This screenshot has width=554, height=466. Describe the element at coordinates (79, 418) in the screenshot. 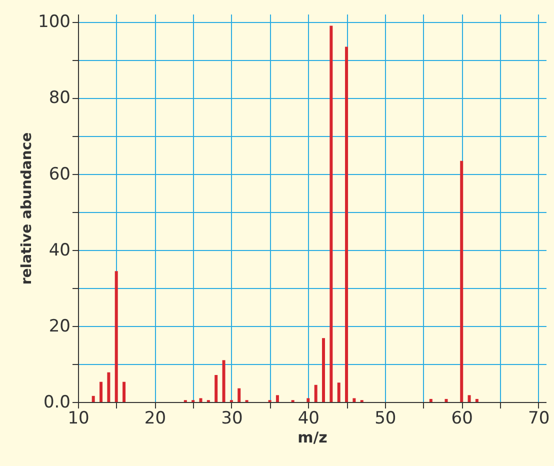

I see `x-tick-label: 10` at that location.